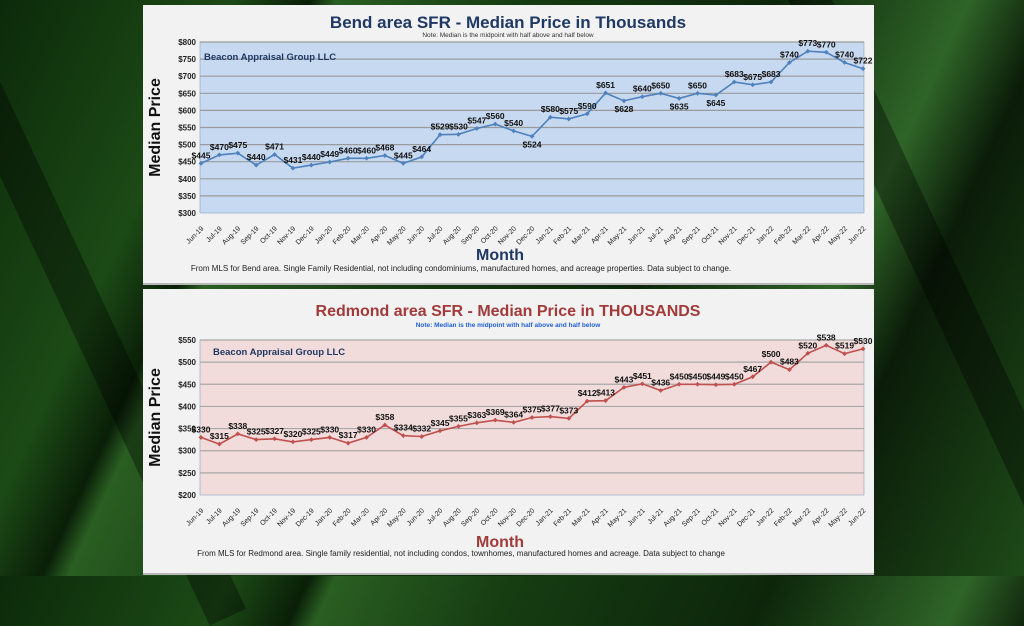  I want to click on x-tick-label: Dec-21, so click(746, 517).